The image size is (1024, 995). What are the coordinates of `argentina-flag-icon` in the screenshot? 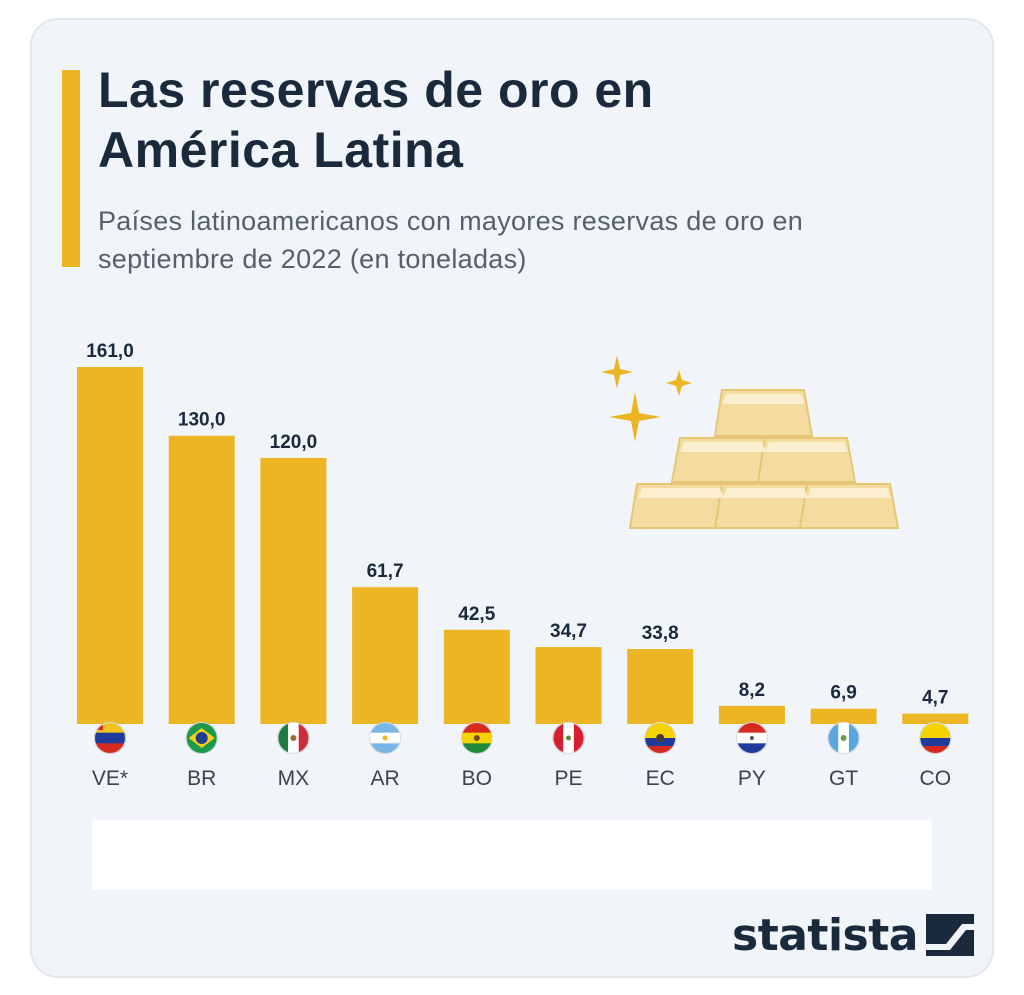 It's located at (385, 738).